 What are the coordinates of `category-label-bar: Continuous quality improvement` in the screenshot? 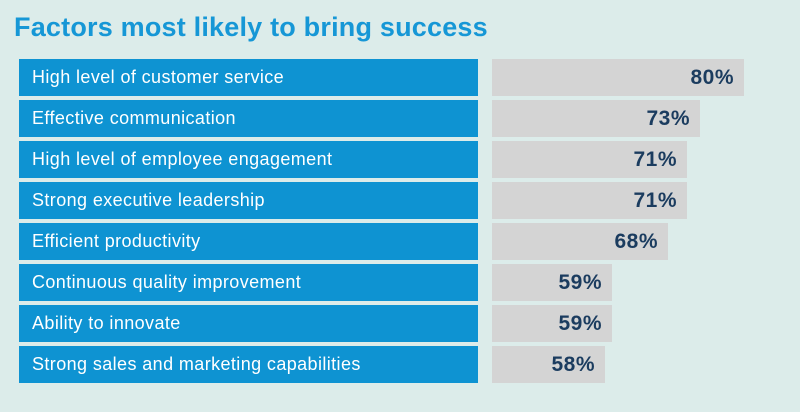 It's located at (248, 282).